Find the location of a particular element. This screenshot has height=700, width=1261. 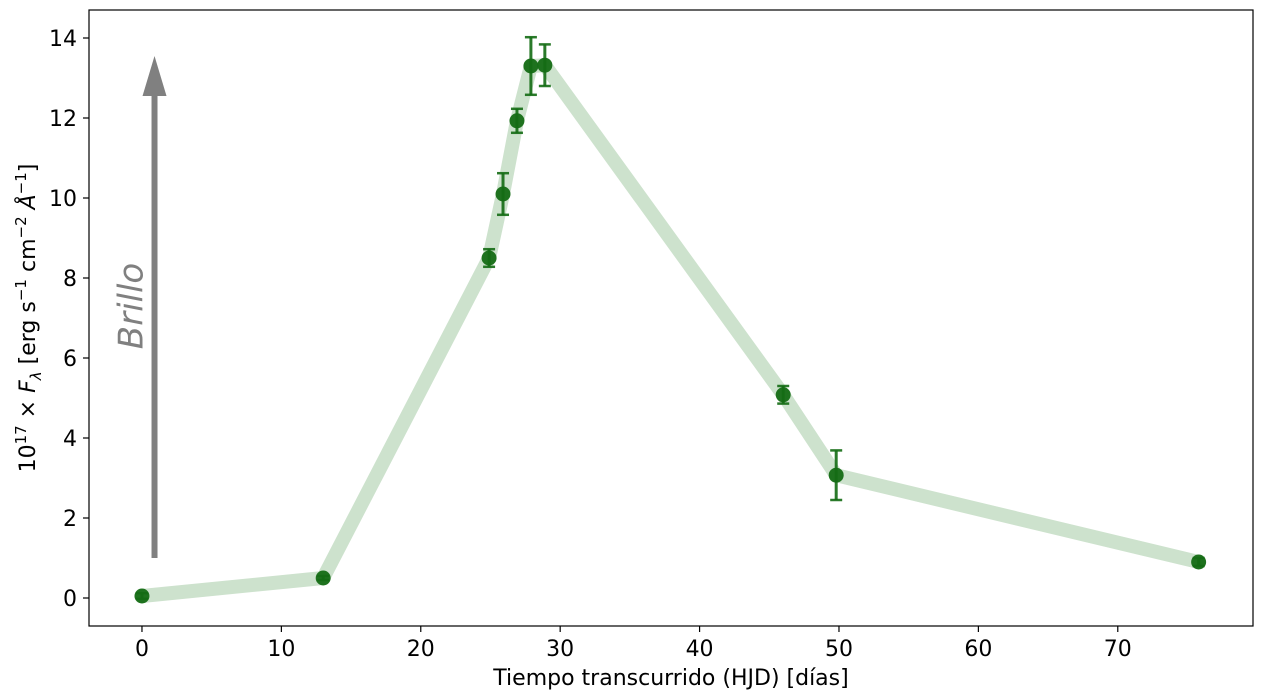

y-tick-label: 10 is located at coordinates (63, 199).